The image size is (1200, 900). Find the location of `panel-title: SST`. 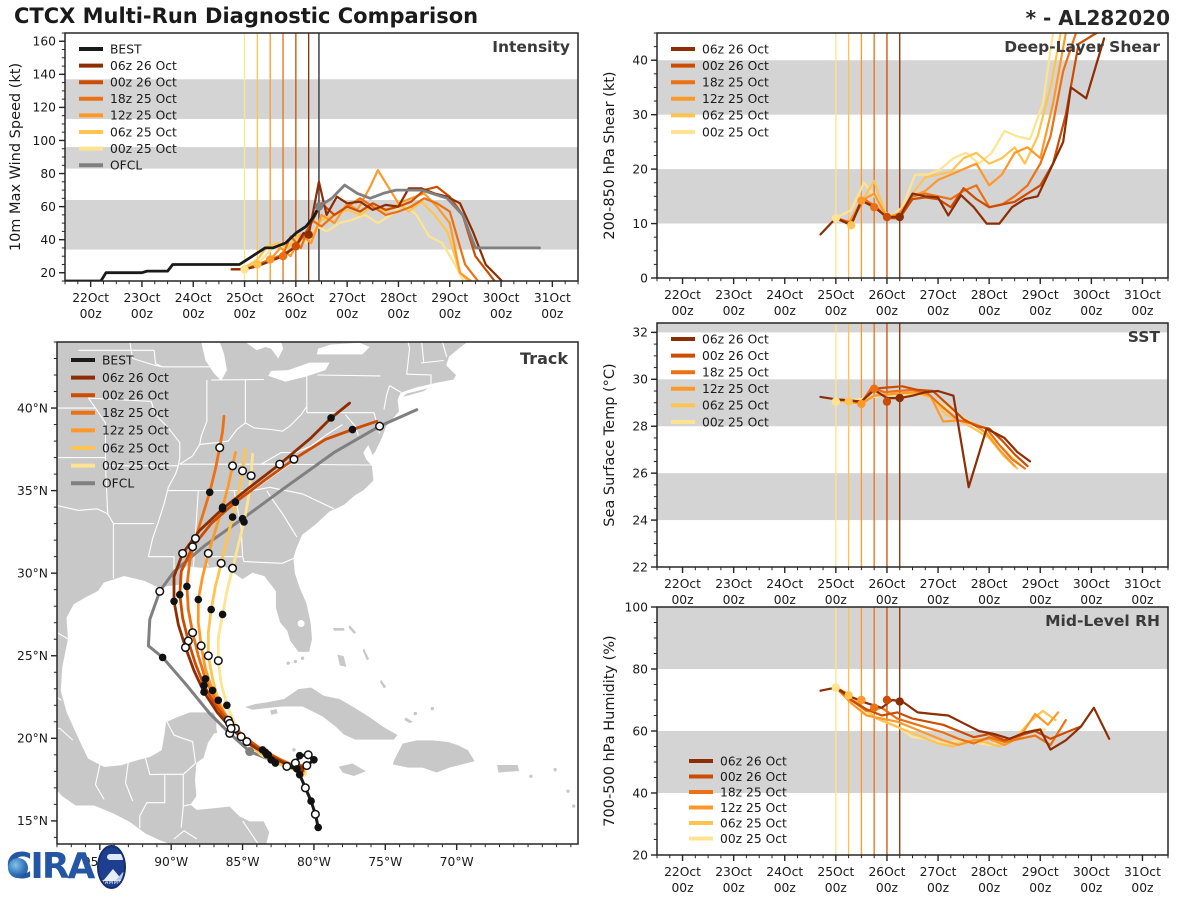

panel-title: SST is located at coordinates (1144, 337).